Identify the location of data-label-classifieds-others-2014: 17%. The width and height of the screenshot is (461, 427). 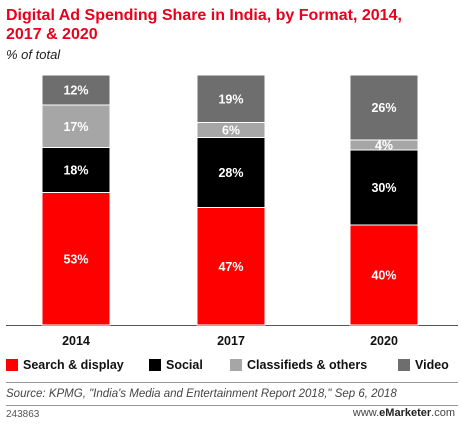
(75, 127).